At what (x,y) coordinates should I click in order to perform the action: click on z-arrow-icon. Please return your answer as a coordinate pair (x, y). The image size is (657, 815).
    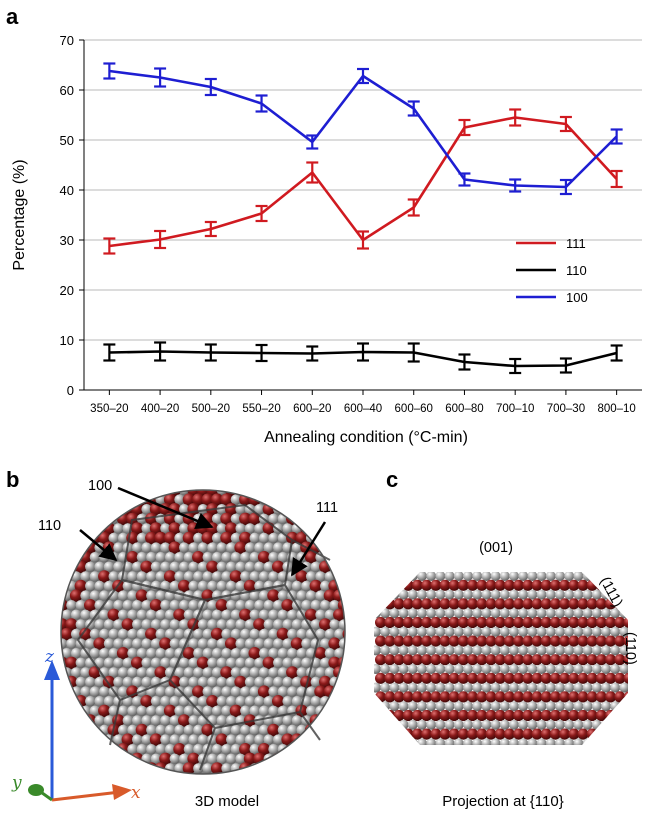
    Looking at the image, I should click on (52, 670).